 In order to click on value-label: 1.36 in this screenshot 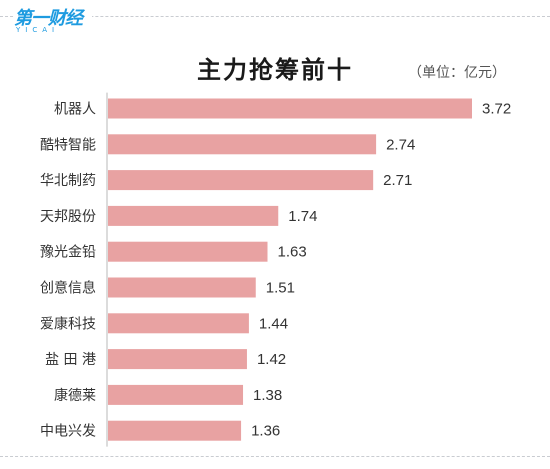, I will do `click(265, 431)`.